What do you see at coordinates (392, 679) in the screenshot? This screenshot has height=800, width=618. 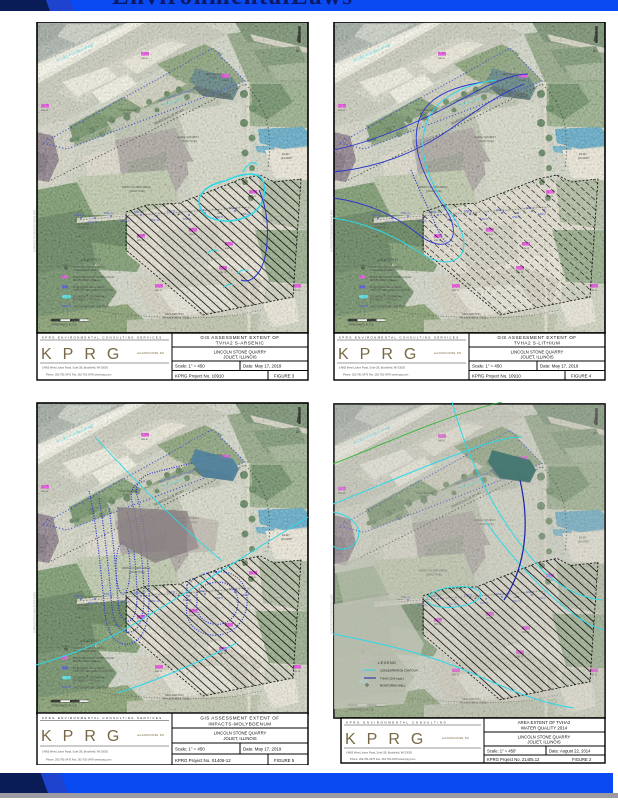 I see `svg-text: TVHA2 2014 (mg/L)` at bounding box center [392, 679].